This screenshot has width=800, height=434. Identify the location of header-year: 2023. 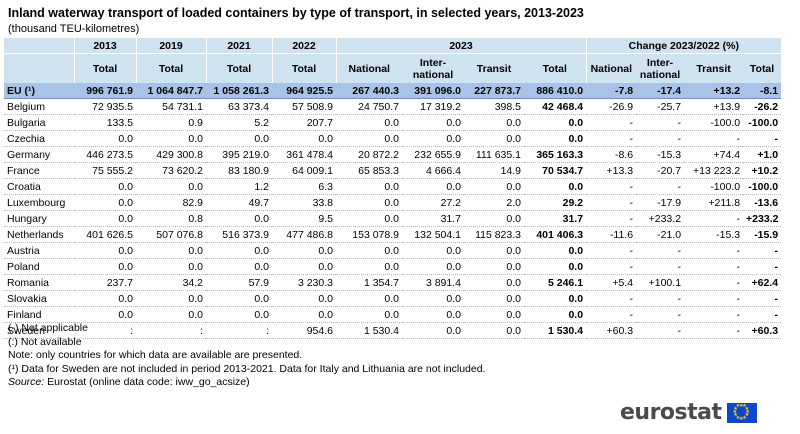
(461, 46).